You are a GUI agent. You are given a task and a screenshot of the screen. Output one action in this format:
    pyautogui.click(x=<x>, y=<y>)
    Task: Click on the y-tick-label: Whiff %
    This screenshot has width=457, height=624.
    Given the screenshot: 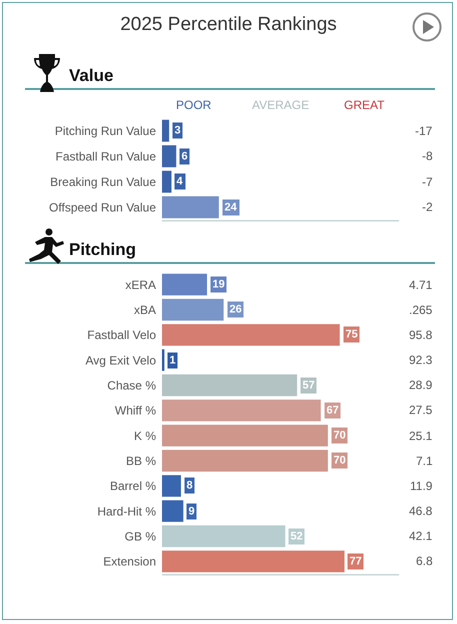 What is the action you would take?
    pyautogui.click(x=135, y=411)
    